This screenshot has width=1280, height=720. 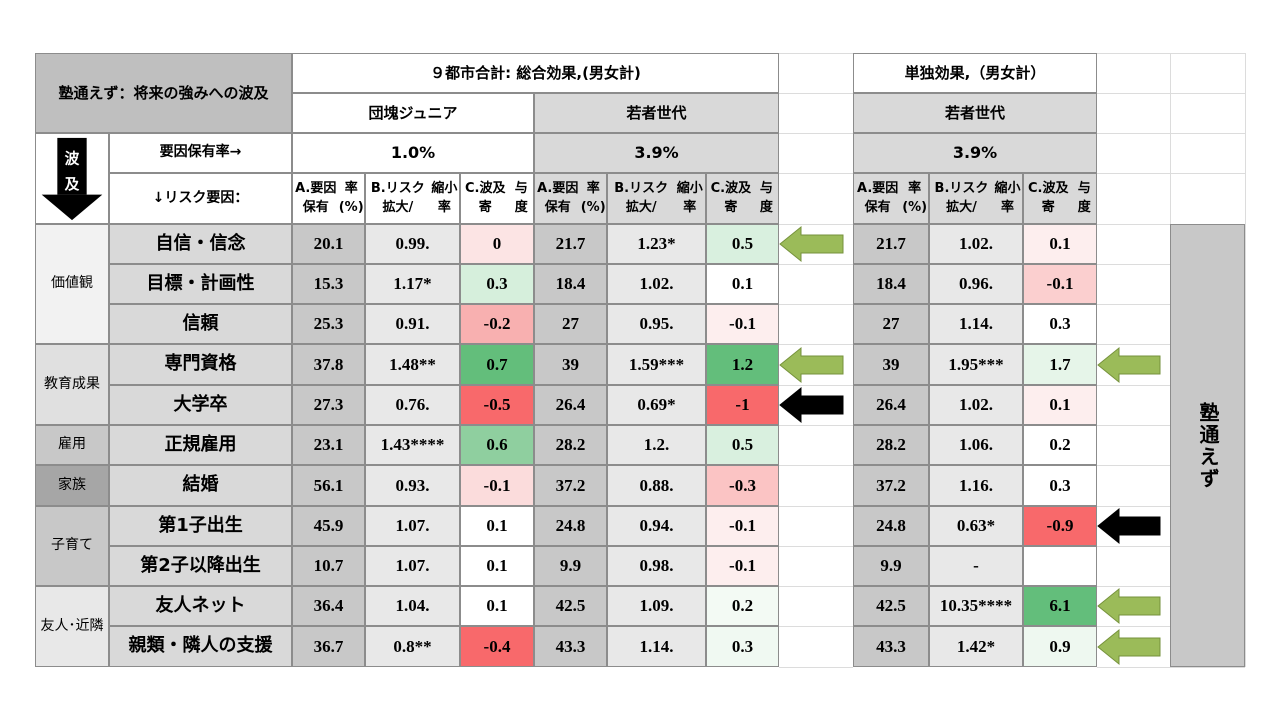 What do you see at coordinates (412, 566) in the screenshot?
I see `dankai-b-value: 1.07.` at bounding box center [412, 566].